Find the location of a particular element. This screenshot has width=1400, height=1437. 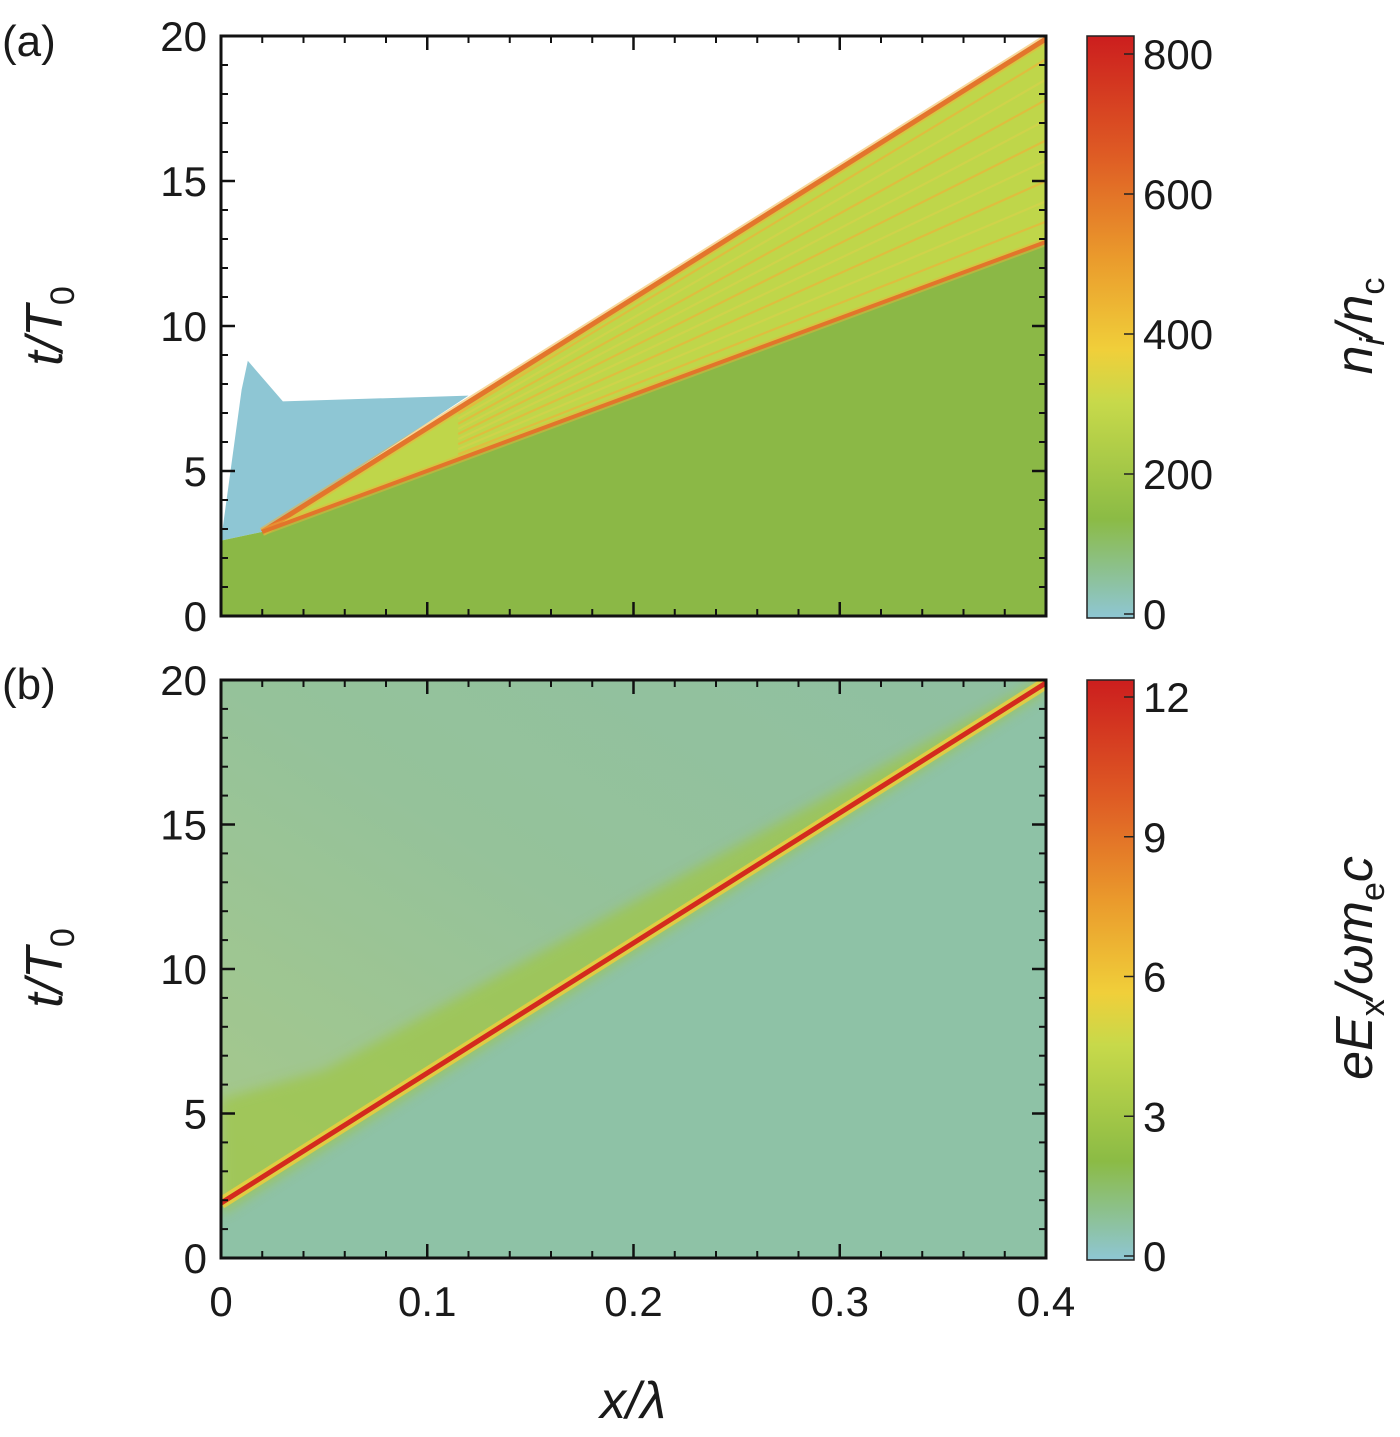

plot-a-y-tick-label: 5 is located at coordinates (195, 471).